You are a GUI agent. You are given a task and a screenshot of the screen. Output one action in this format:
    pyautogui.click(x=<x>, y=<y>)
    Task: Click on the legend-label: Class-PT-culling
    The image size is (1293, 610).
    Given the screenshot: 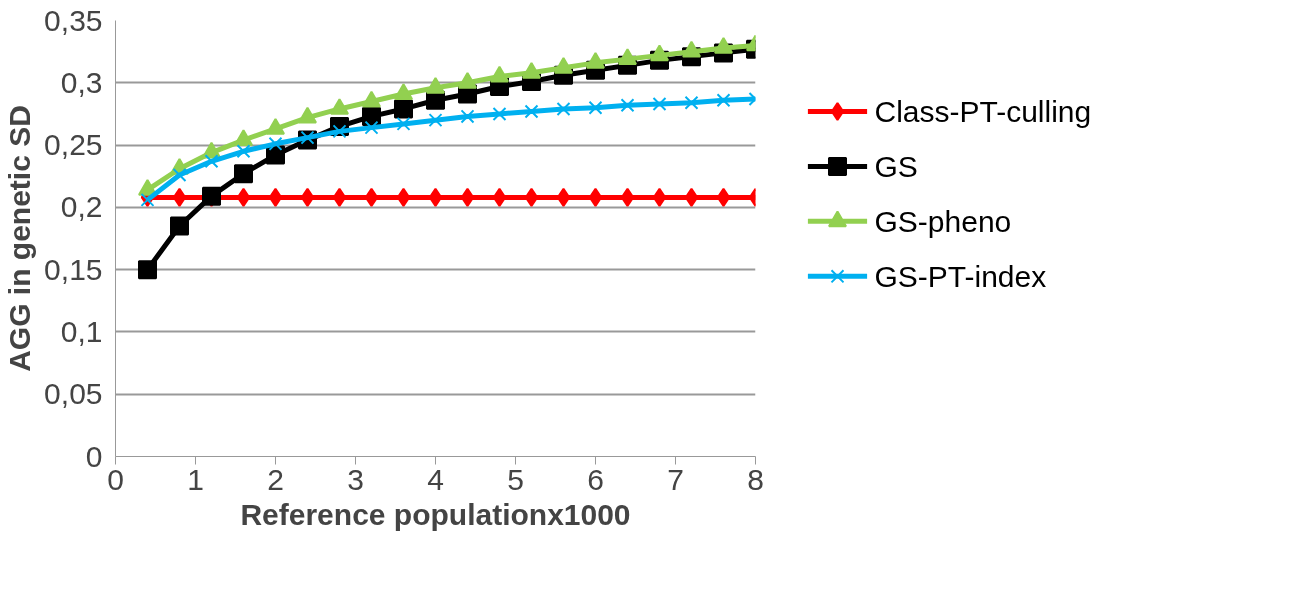 What is the action you would take?
    pyautogui.click(x=983, y=111)
    